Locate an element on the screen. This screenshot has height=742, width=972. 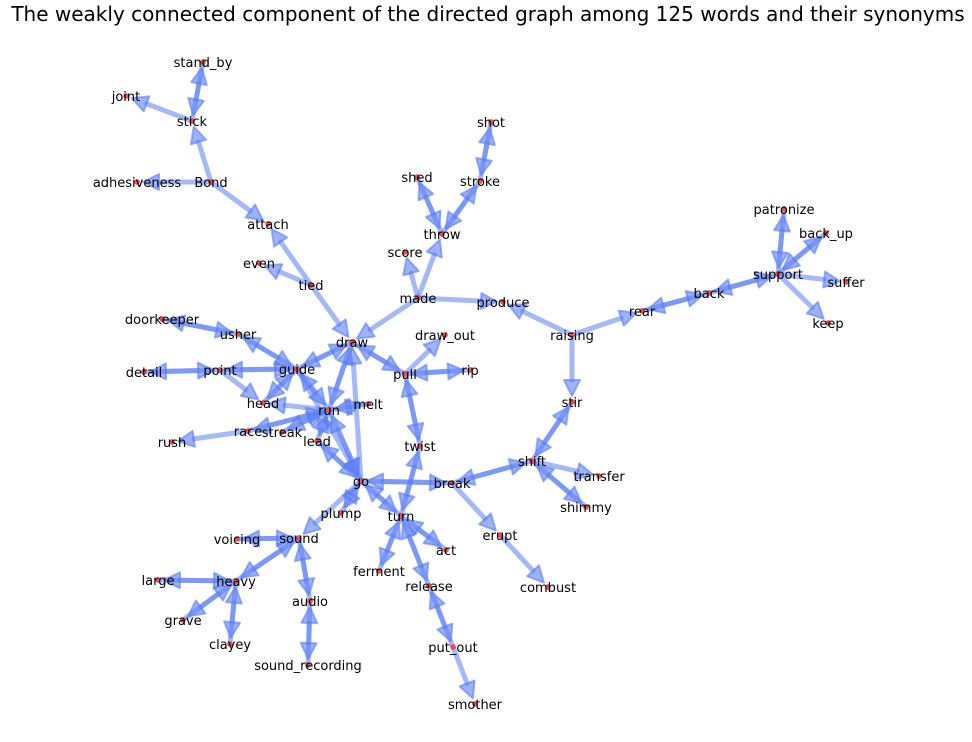
edge-twist-to-pull is located at coordinates (411, 413).